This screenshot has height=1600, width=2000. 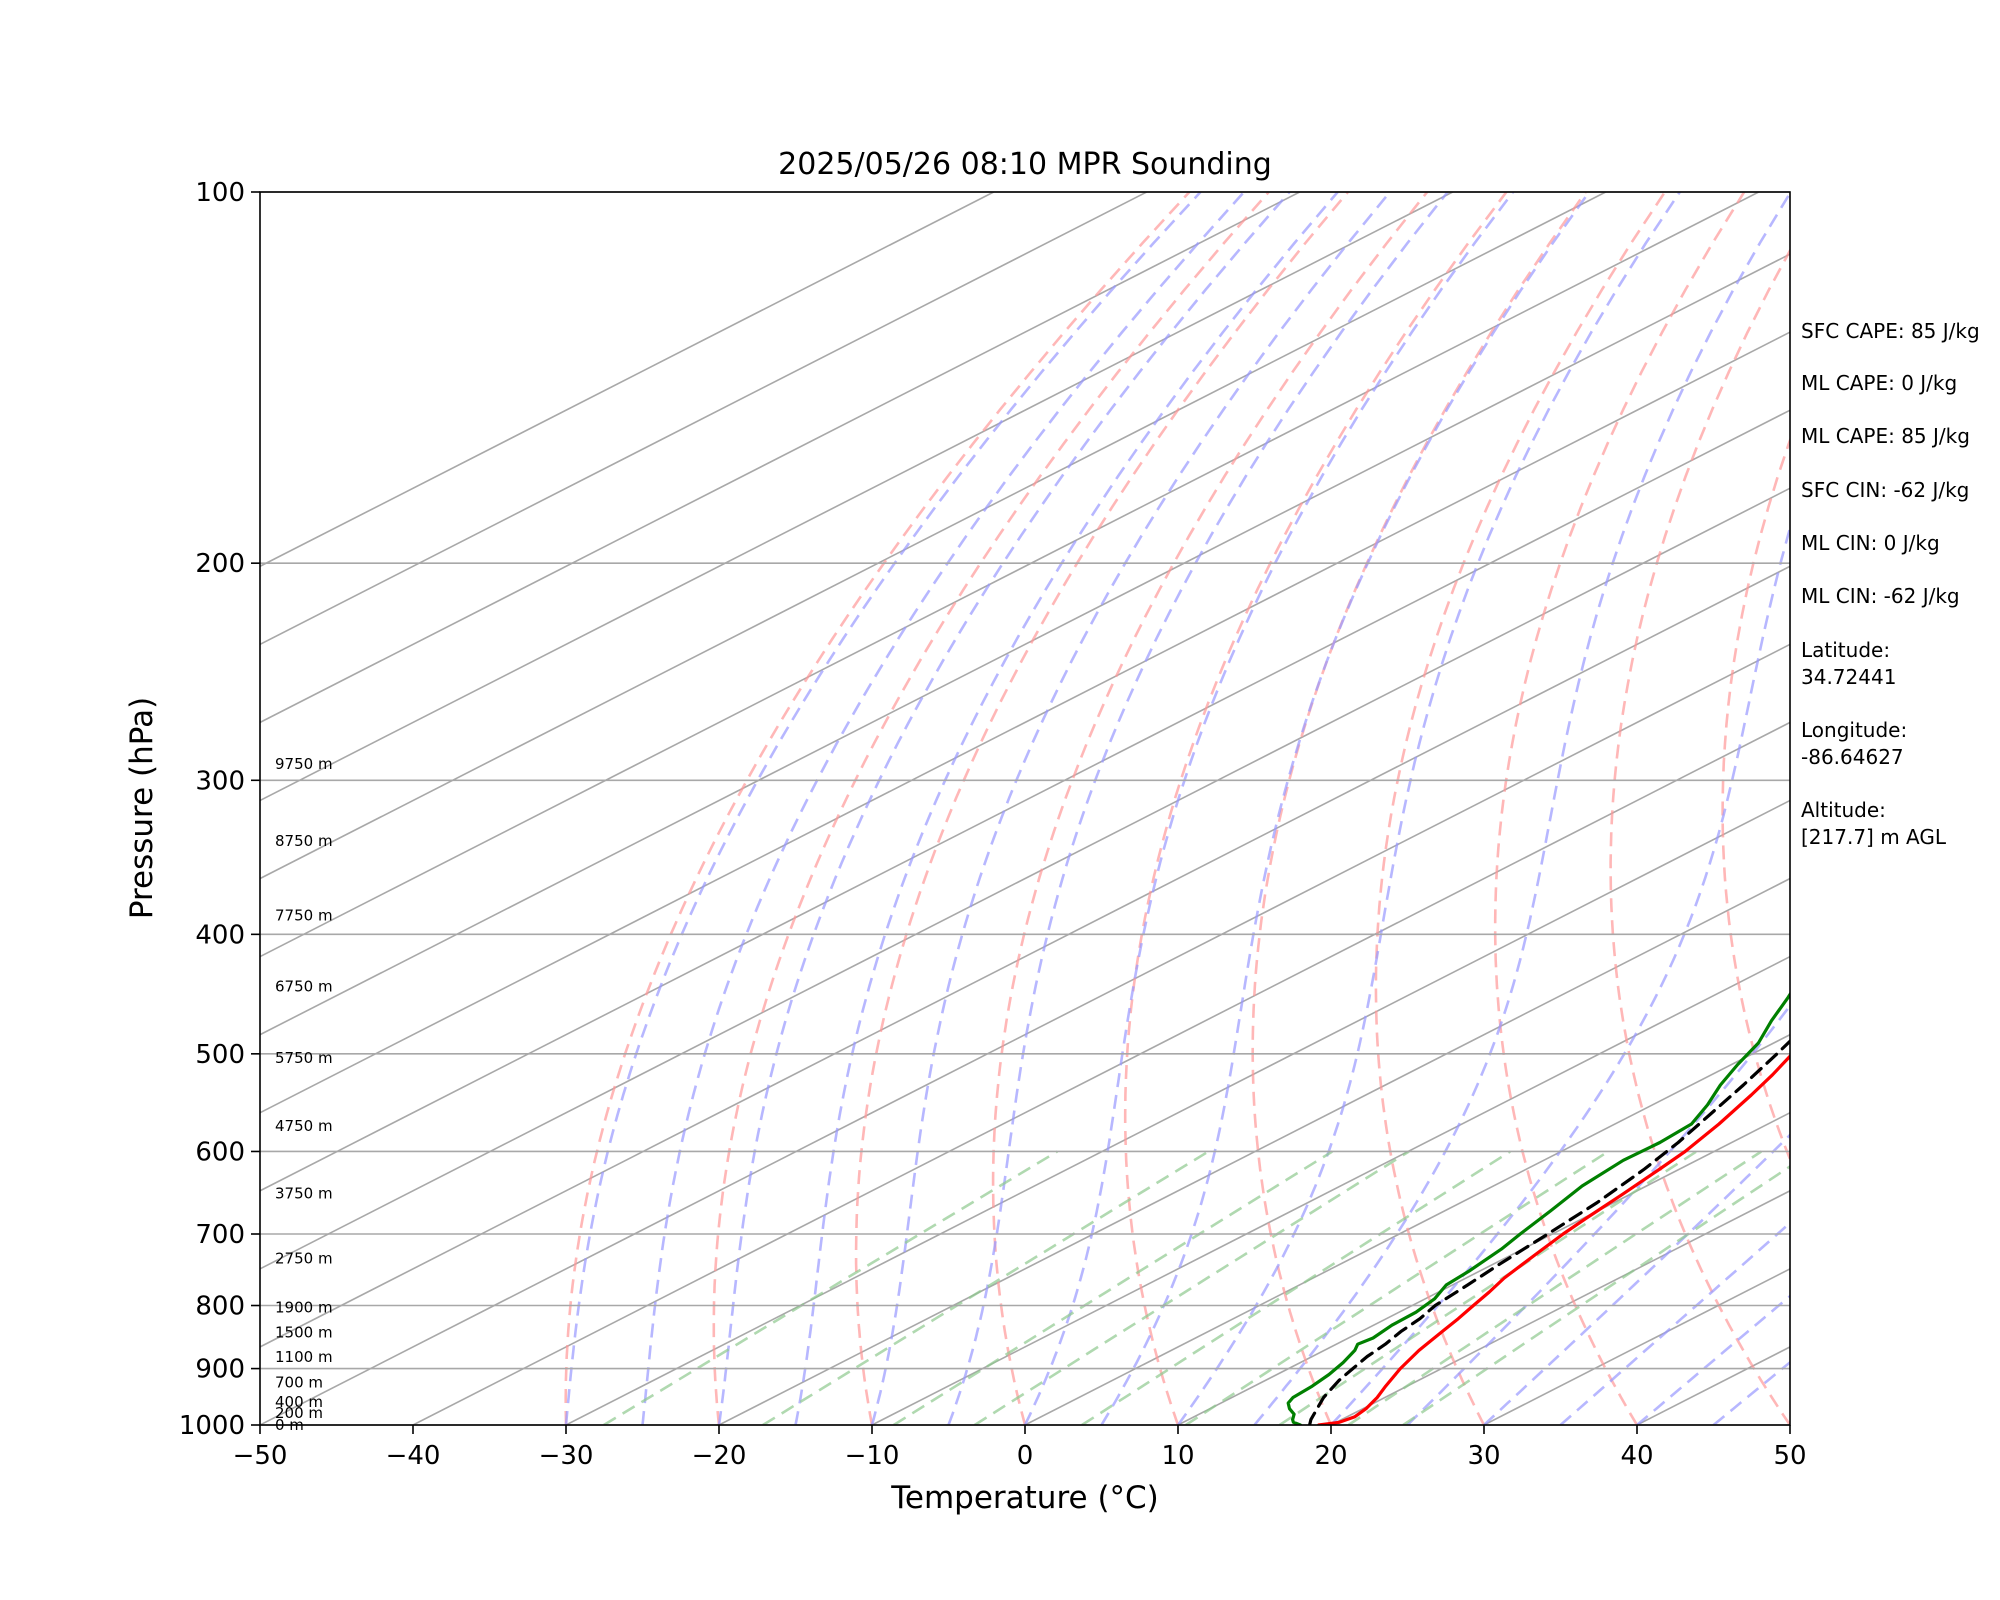 I want to click on x-axis-label: Temperature (°C), so click(x=1024, y=1498).